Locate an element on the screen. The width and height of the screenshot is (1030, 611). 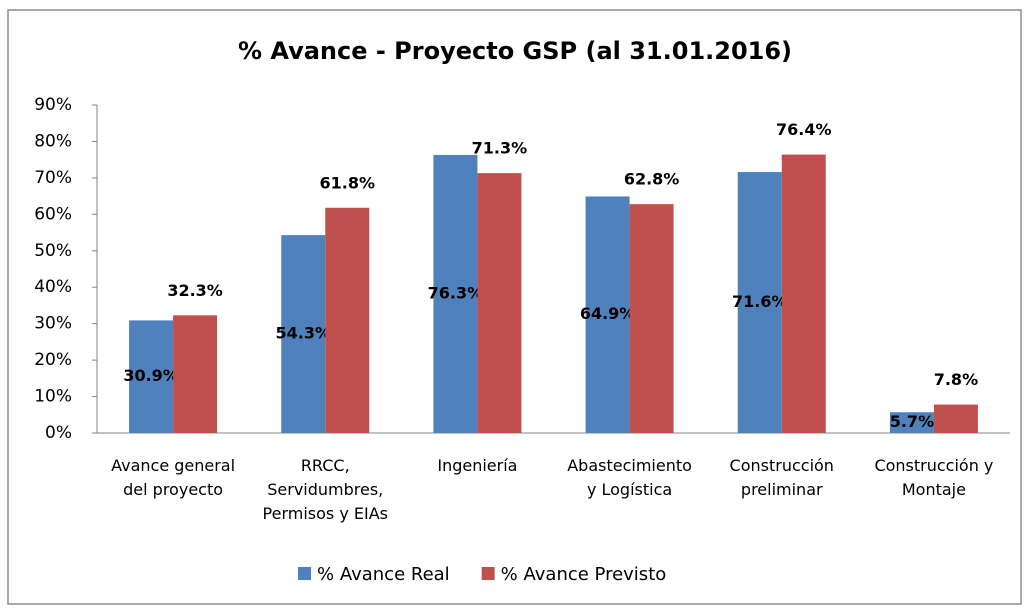
x-tick-label: RRCC, Servidumbres, Permisos y EIAs is located at coordinates (325, 489).